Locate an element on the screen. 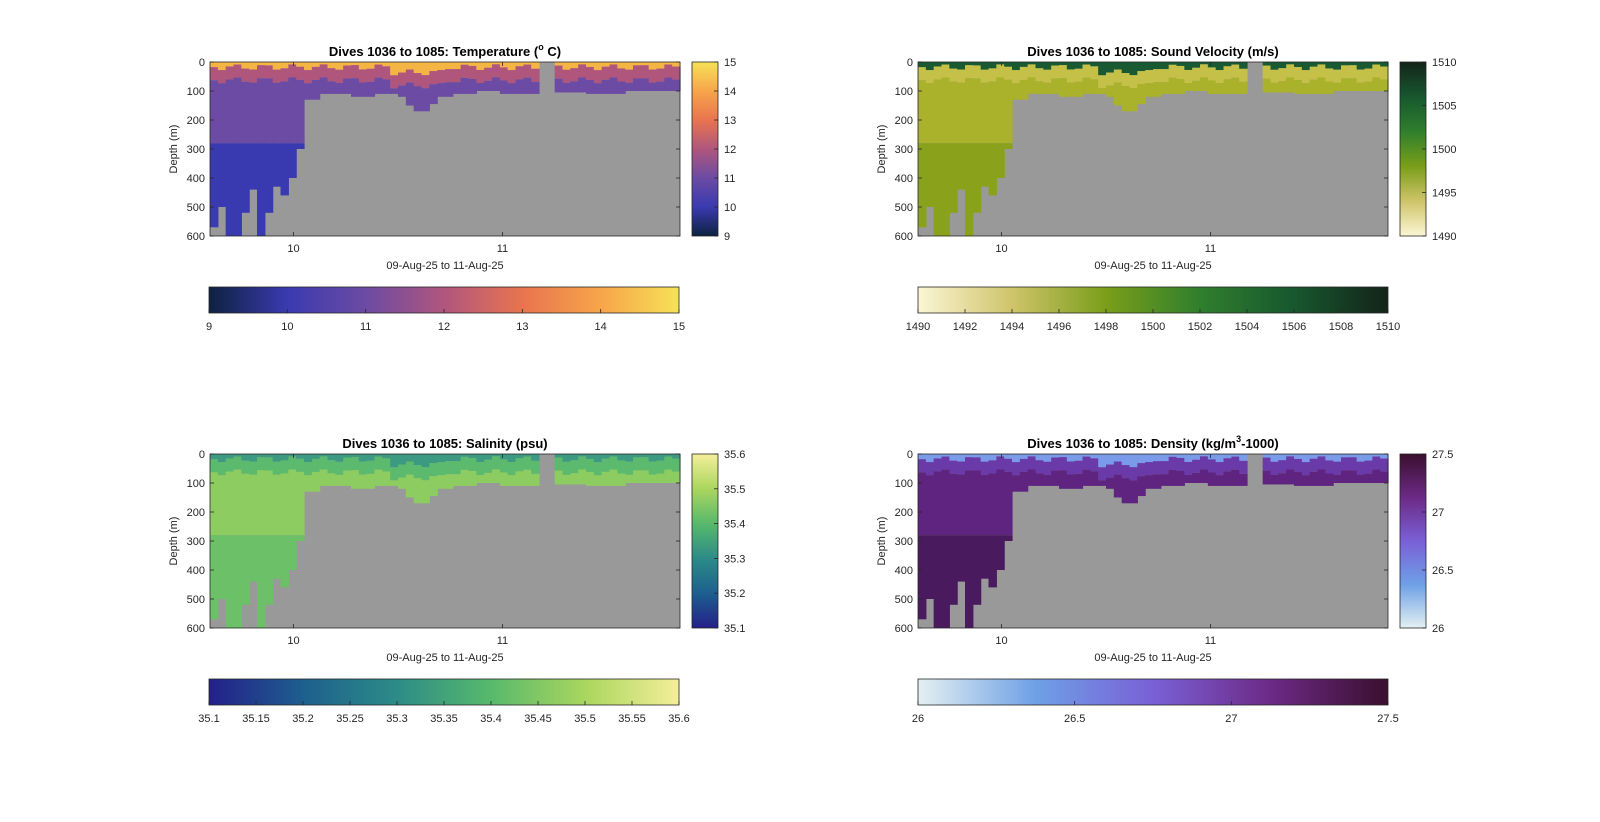 This screenshot has height=822, width=1600. y-tick-label: 200 is located at coordinates (904, 513).